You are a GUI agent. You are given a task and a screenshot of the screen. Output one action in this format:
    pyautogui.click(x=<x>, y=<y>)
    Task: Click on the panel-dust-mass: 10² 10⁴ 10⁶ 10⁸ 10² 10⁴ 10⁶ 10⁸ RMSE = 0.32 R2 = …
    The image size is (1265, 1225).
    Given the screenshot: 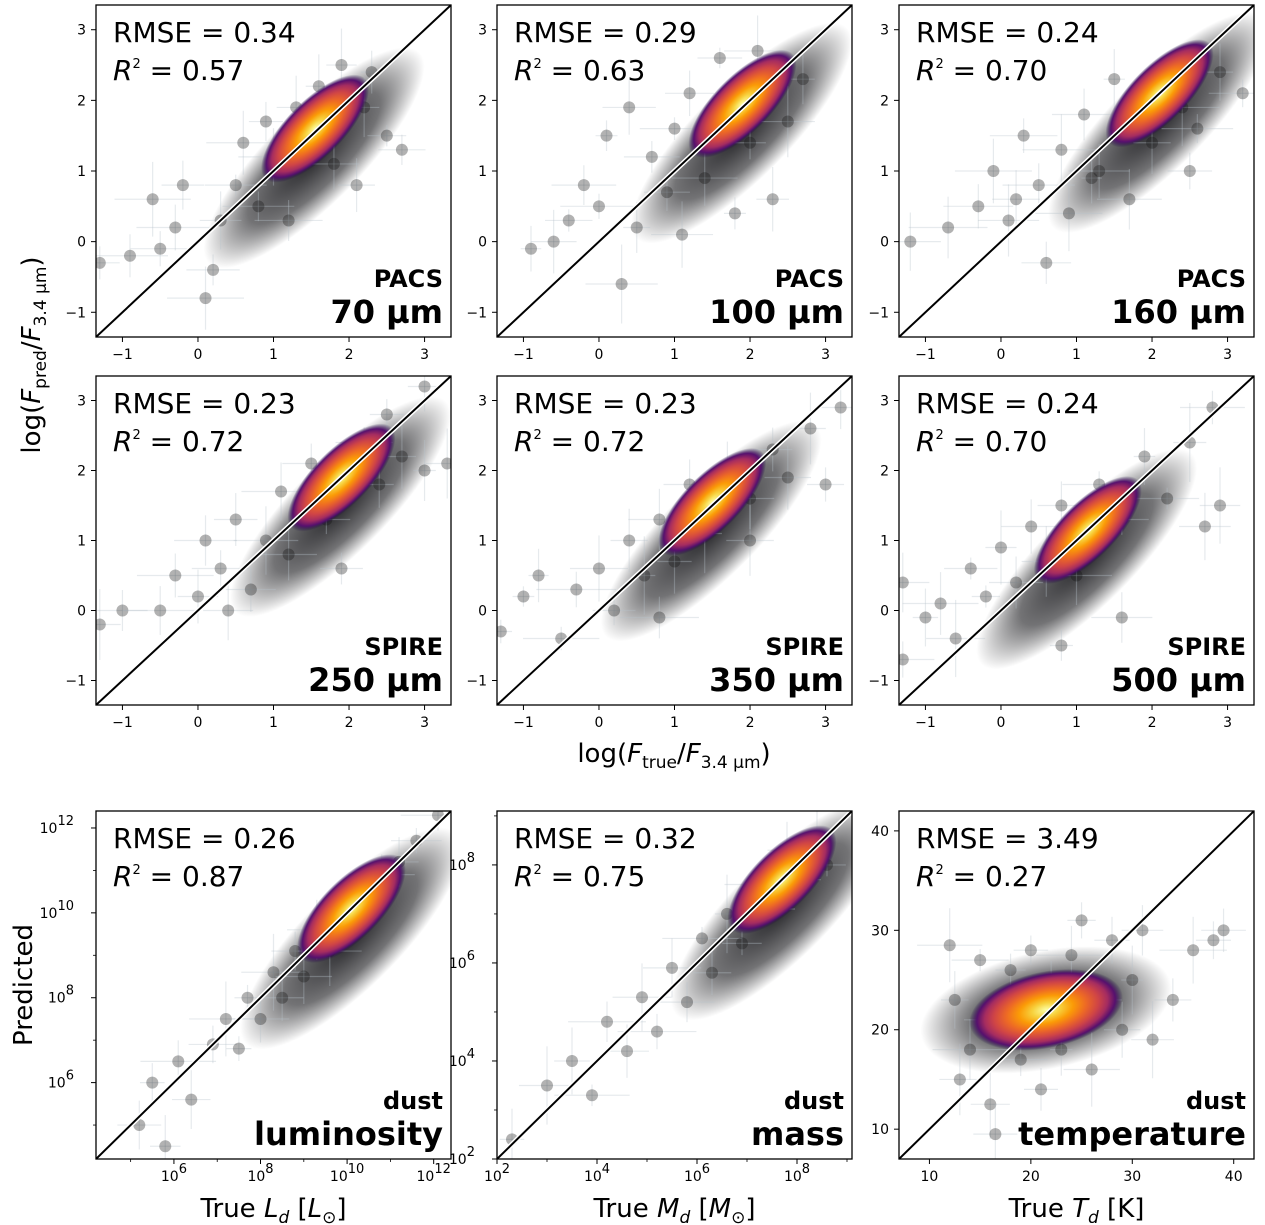 What is the action you would take?
    pyautogui.click(x=651, y=997)
    